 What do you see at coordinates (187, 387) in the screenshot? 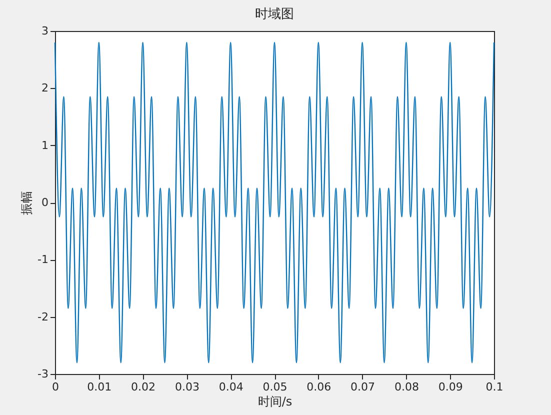
I see `x-tick-label: 0.03` at bounding box center [187, 387].